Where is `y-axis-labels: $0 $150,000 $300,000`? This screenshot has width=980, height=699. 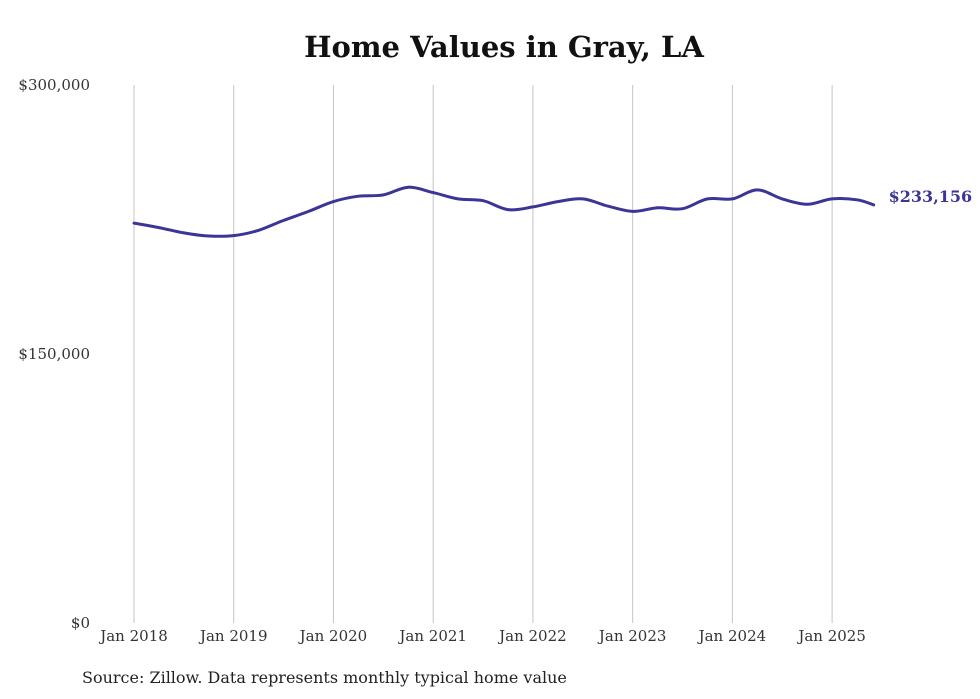 y-axis-labels: $0 $150,000 $300,000 is located at coordinates (54, 354).